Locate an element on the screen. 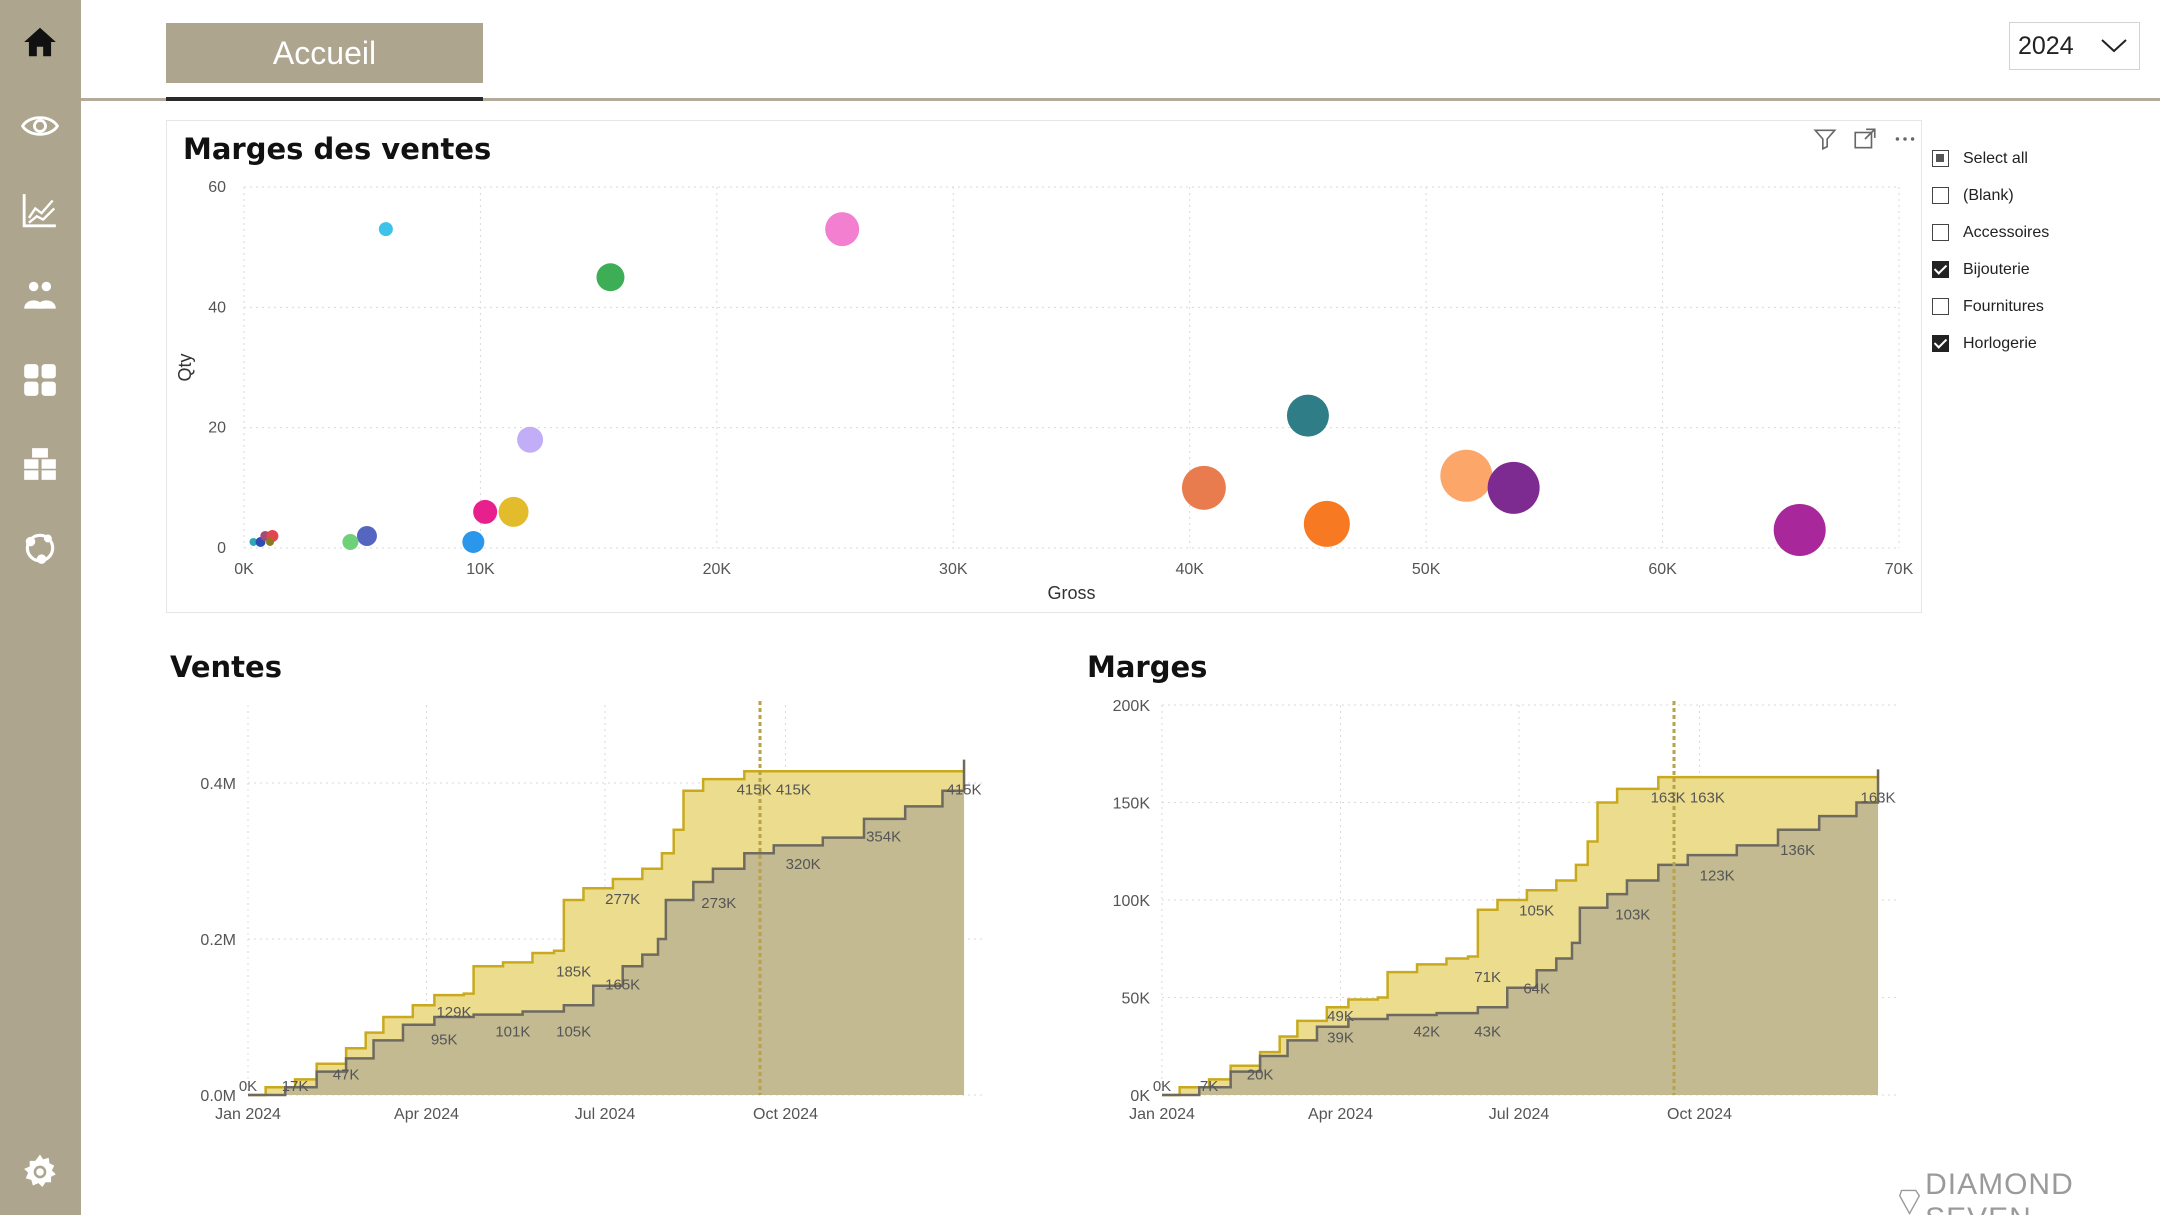 The height and width of the screenshot is (1215, 2160). line-chart-icon is located at coordinates (40, 210).